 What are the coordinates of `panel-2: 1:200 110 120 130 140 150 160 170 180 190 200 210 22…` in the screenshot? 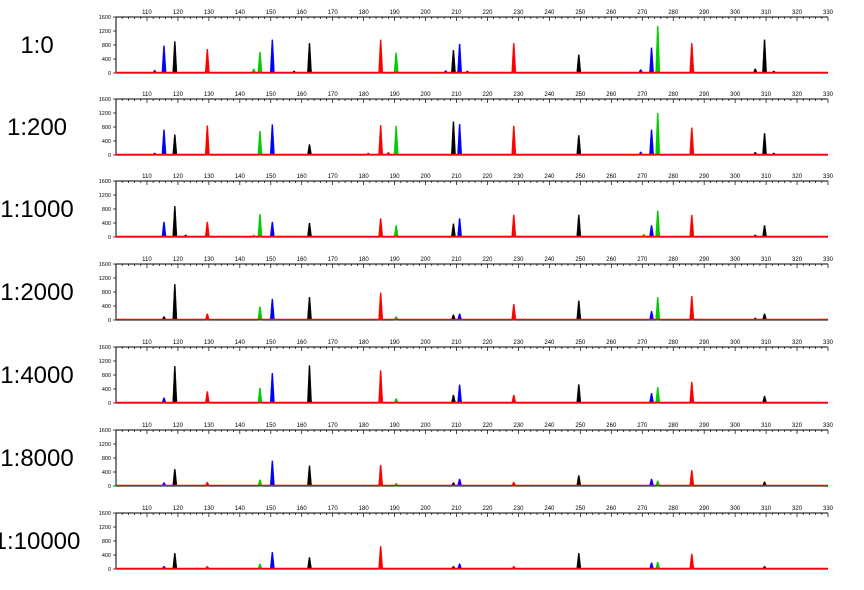 It's located at (420, 125).